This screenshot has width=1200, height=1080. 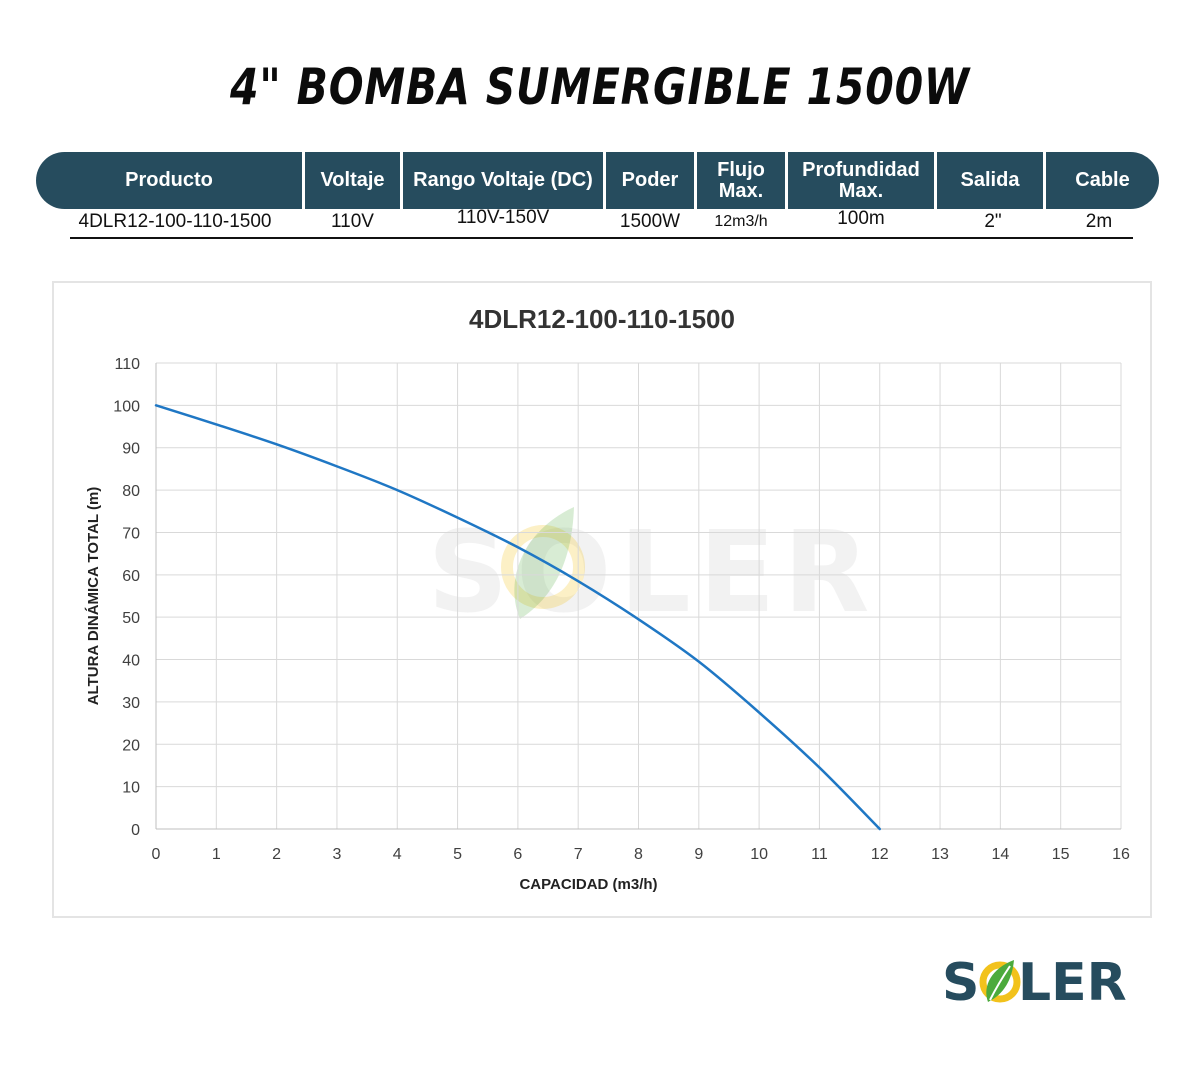 What do you see at coordinates (741, 221) in the screenshot?
I see `cell-flujo-max: 12m3/h` at bounding box center [741, 221].